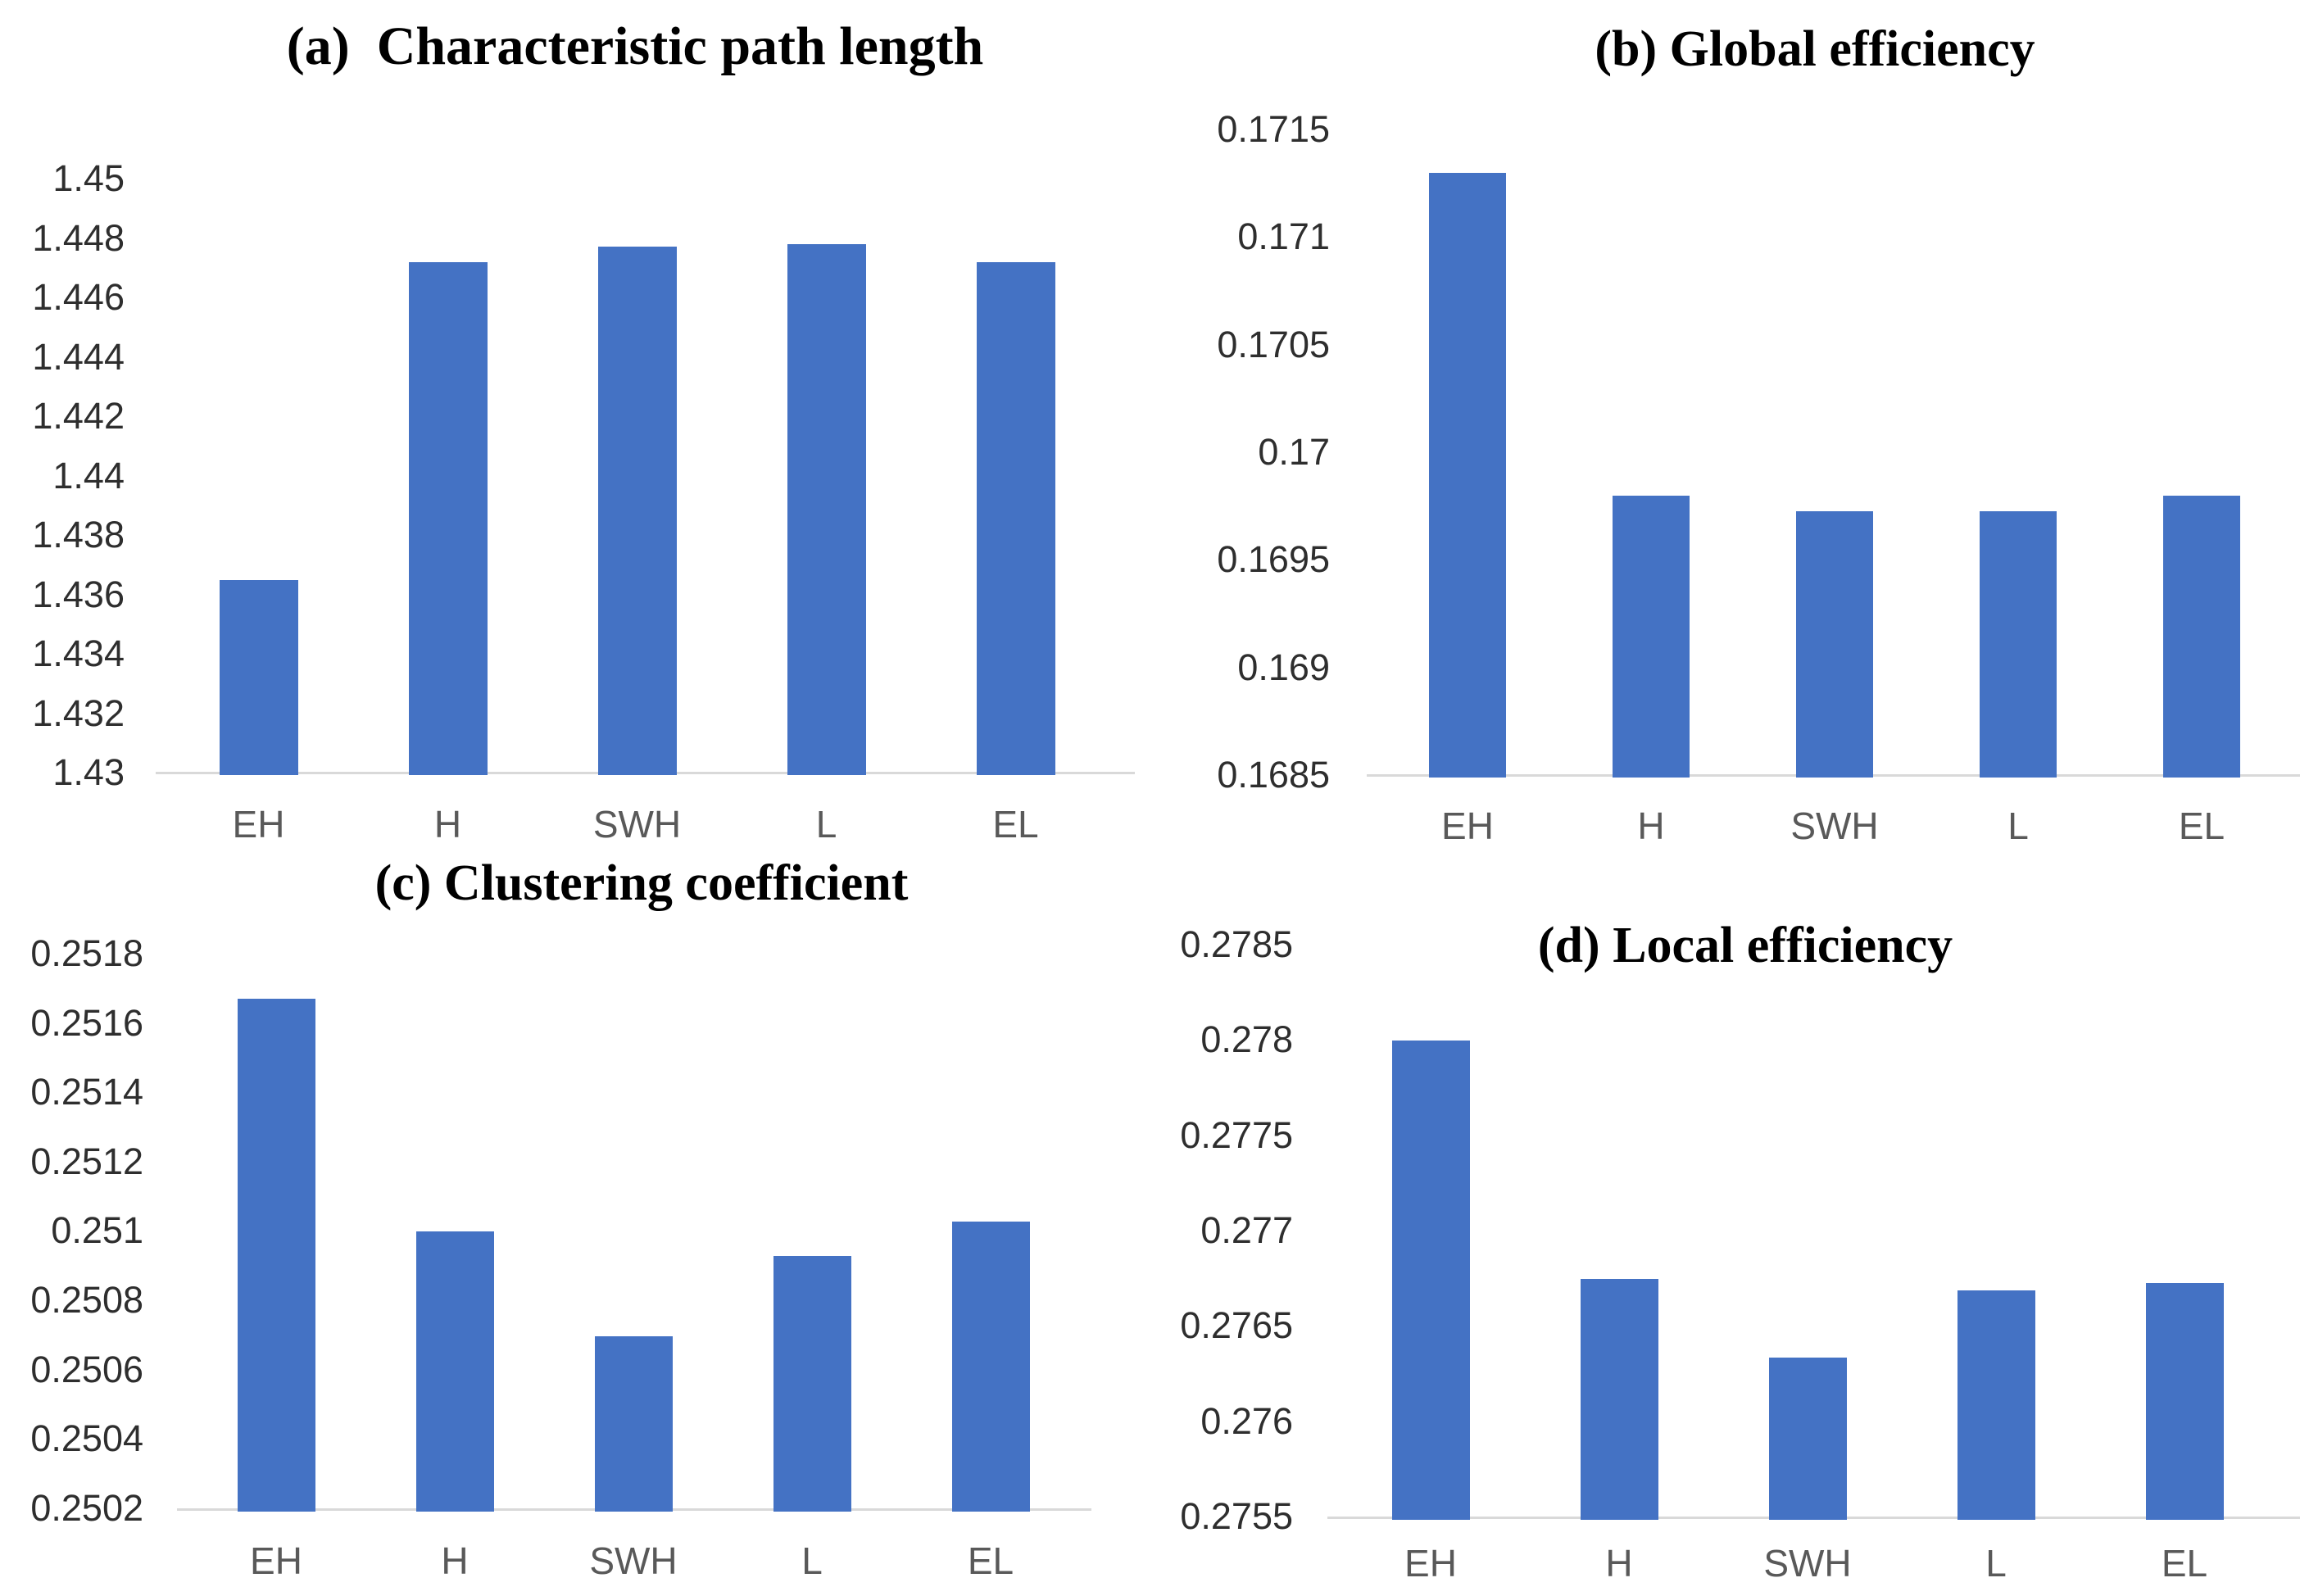 The image size is (2300, 1596). Describe the element at coordinates (1247, 1230) in the screenshot. I see `y-tick-label-d-0.277: 0.277` at that location.